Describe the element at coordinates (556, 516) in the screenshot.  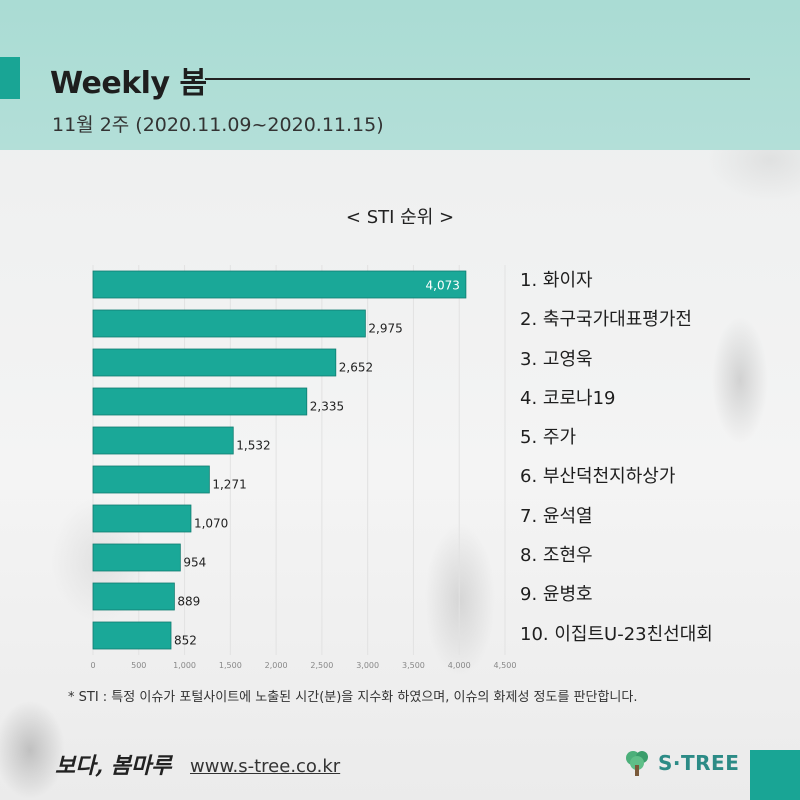
I see `rank-item: 7. 윤석열` at that location.